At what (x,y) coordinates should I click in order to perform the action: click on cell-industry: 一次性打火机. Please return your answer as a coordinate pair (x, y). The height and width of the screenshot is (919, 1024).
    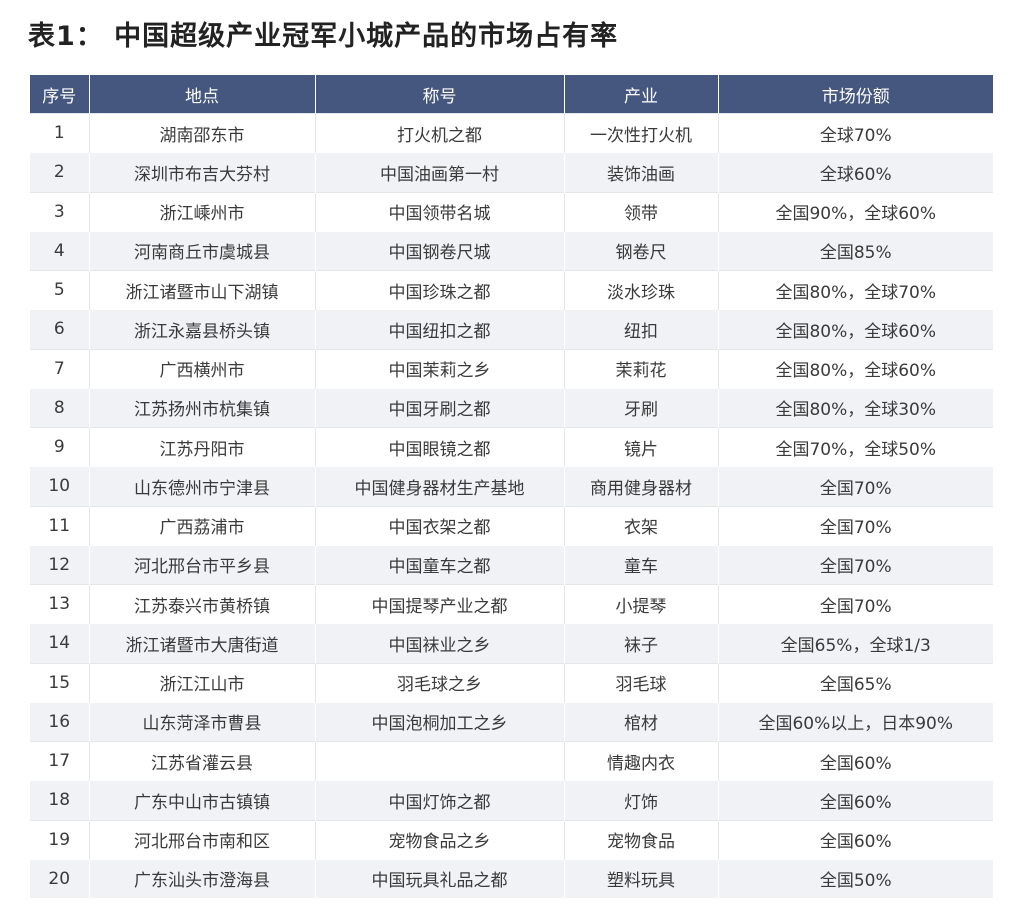
    Looking at the image, I should click on (641, 132).